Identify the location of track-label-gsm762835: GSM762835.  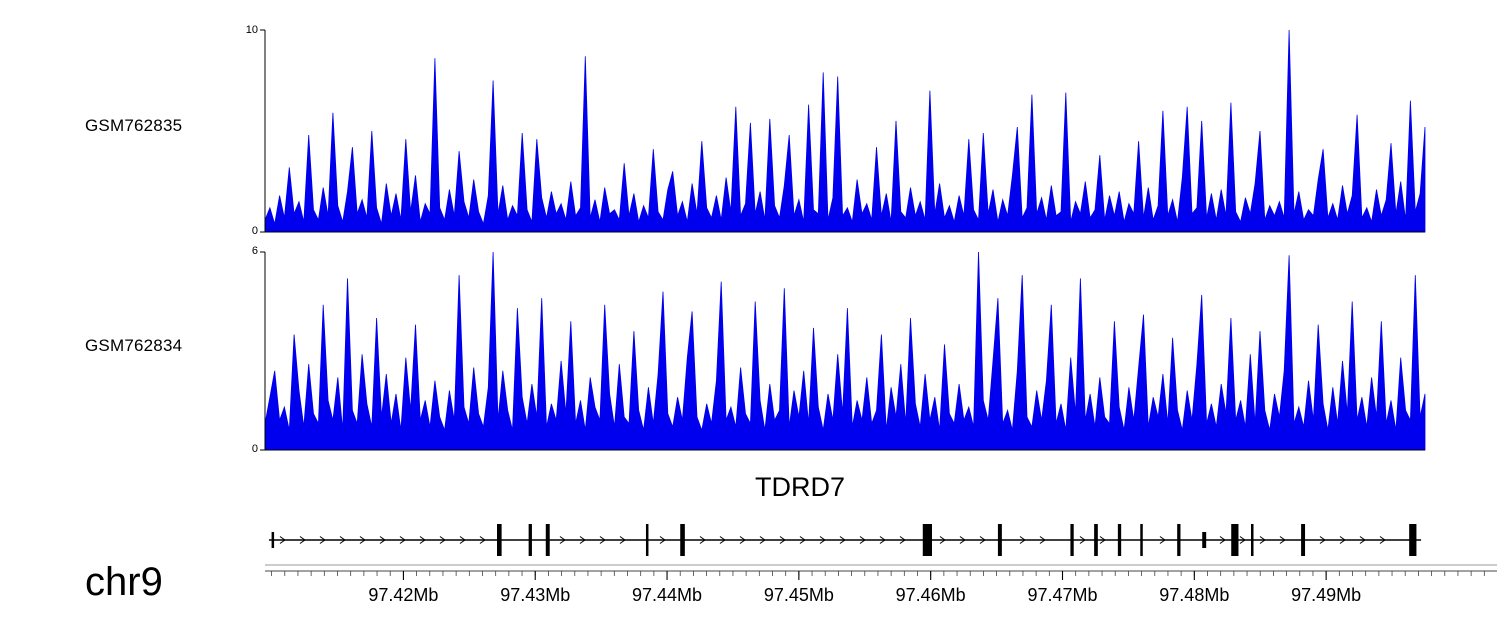
(134, 125).